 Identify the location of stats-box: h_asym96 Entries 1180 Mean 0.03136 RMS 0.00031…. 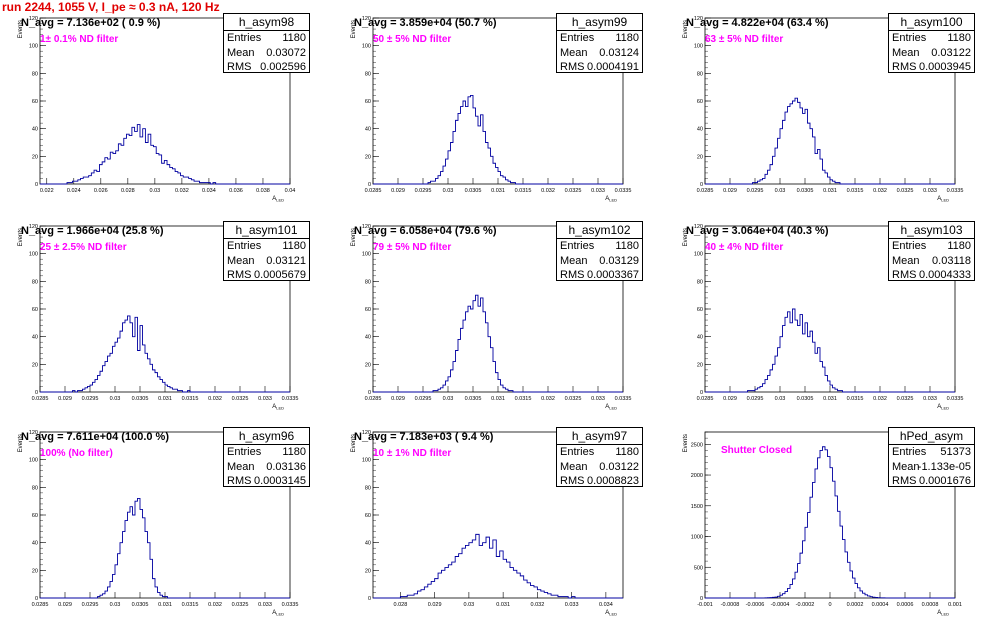
(266, 457).